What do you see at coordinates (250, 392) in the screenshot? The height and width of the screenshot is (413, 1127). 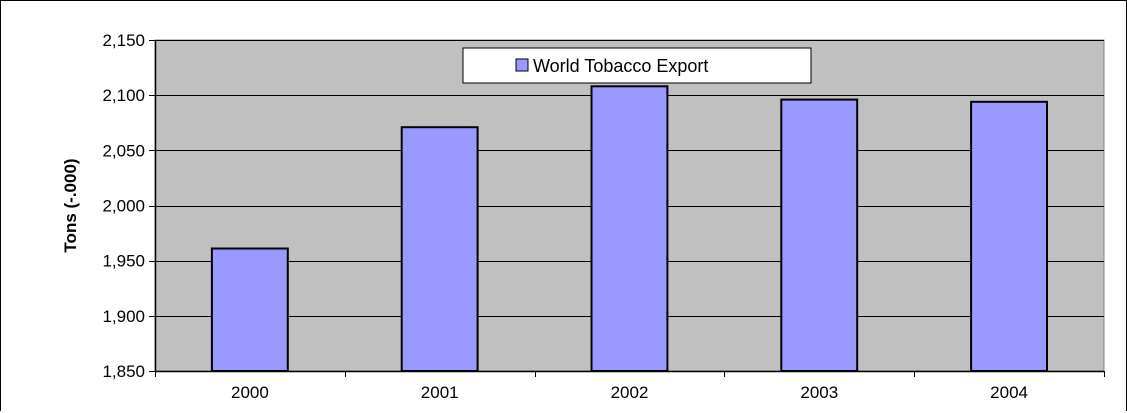 I see `x-tick-label-2000: 2000` at bounding box center [250, 392].